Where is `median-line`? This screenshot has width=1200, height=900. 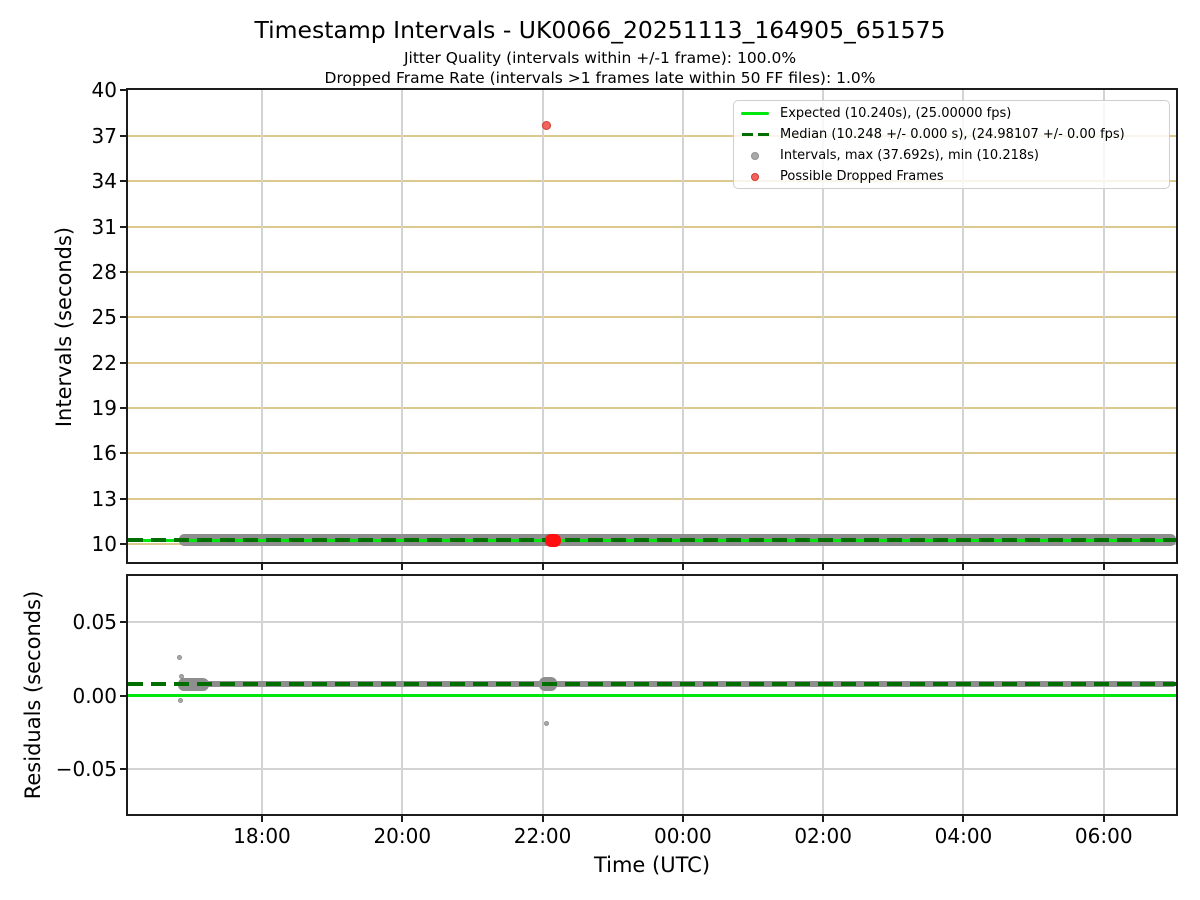 median-line is located at coordinates (652, 540).